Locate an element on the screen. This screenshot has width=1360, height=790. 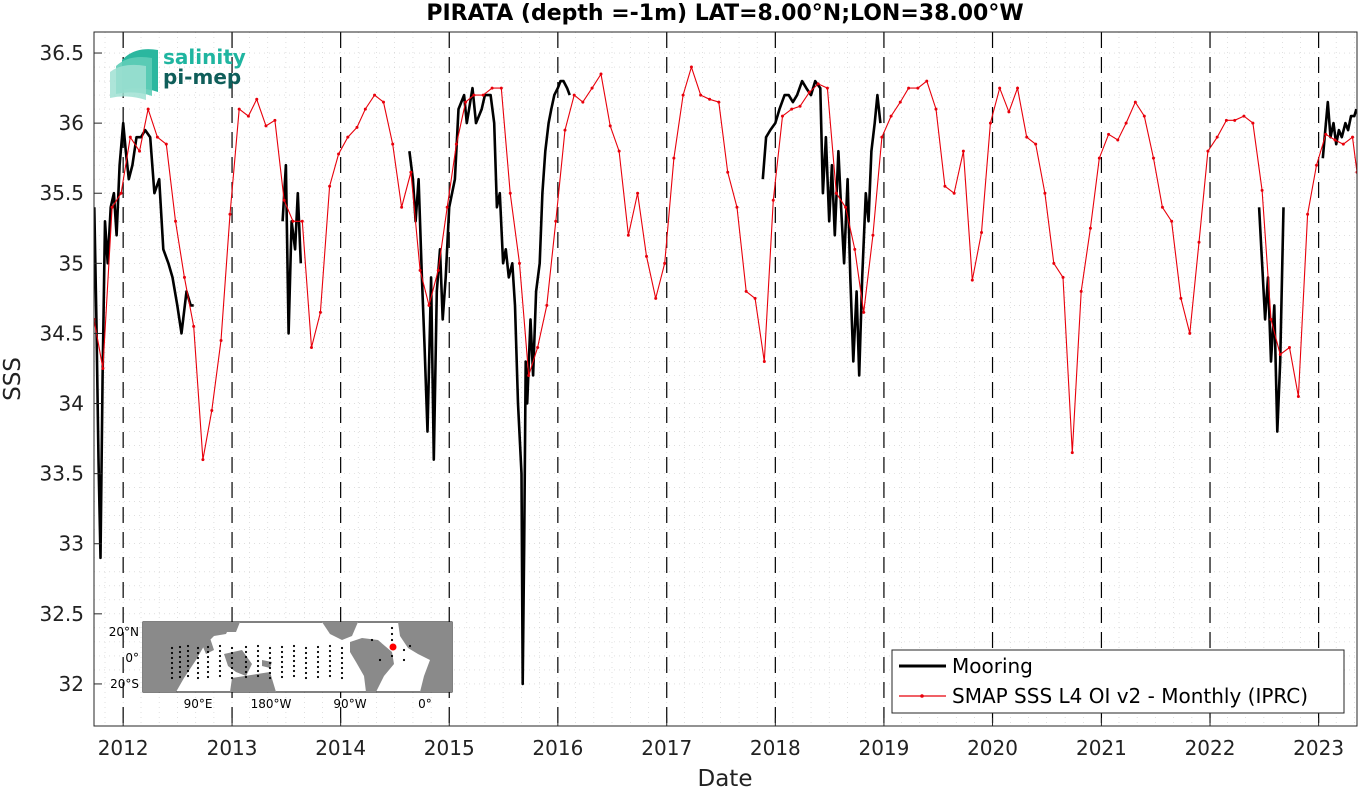
x-tick-label: 2012 is located at coordinates (123, 748).